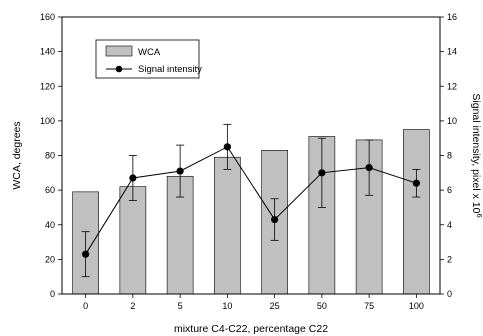 This screenshot has height=336, width=483. I want to click on y-tick-label: 140, so click(47, 52).